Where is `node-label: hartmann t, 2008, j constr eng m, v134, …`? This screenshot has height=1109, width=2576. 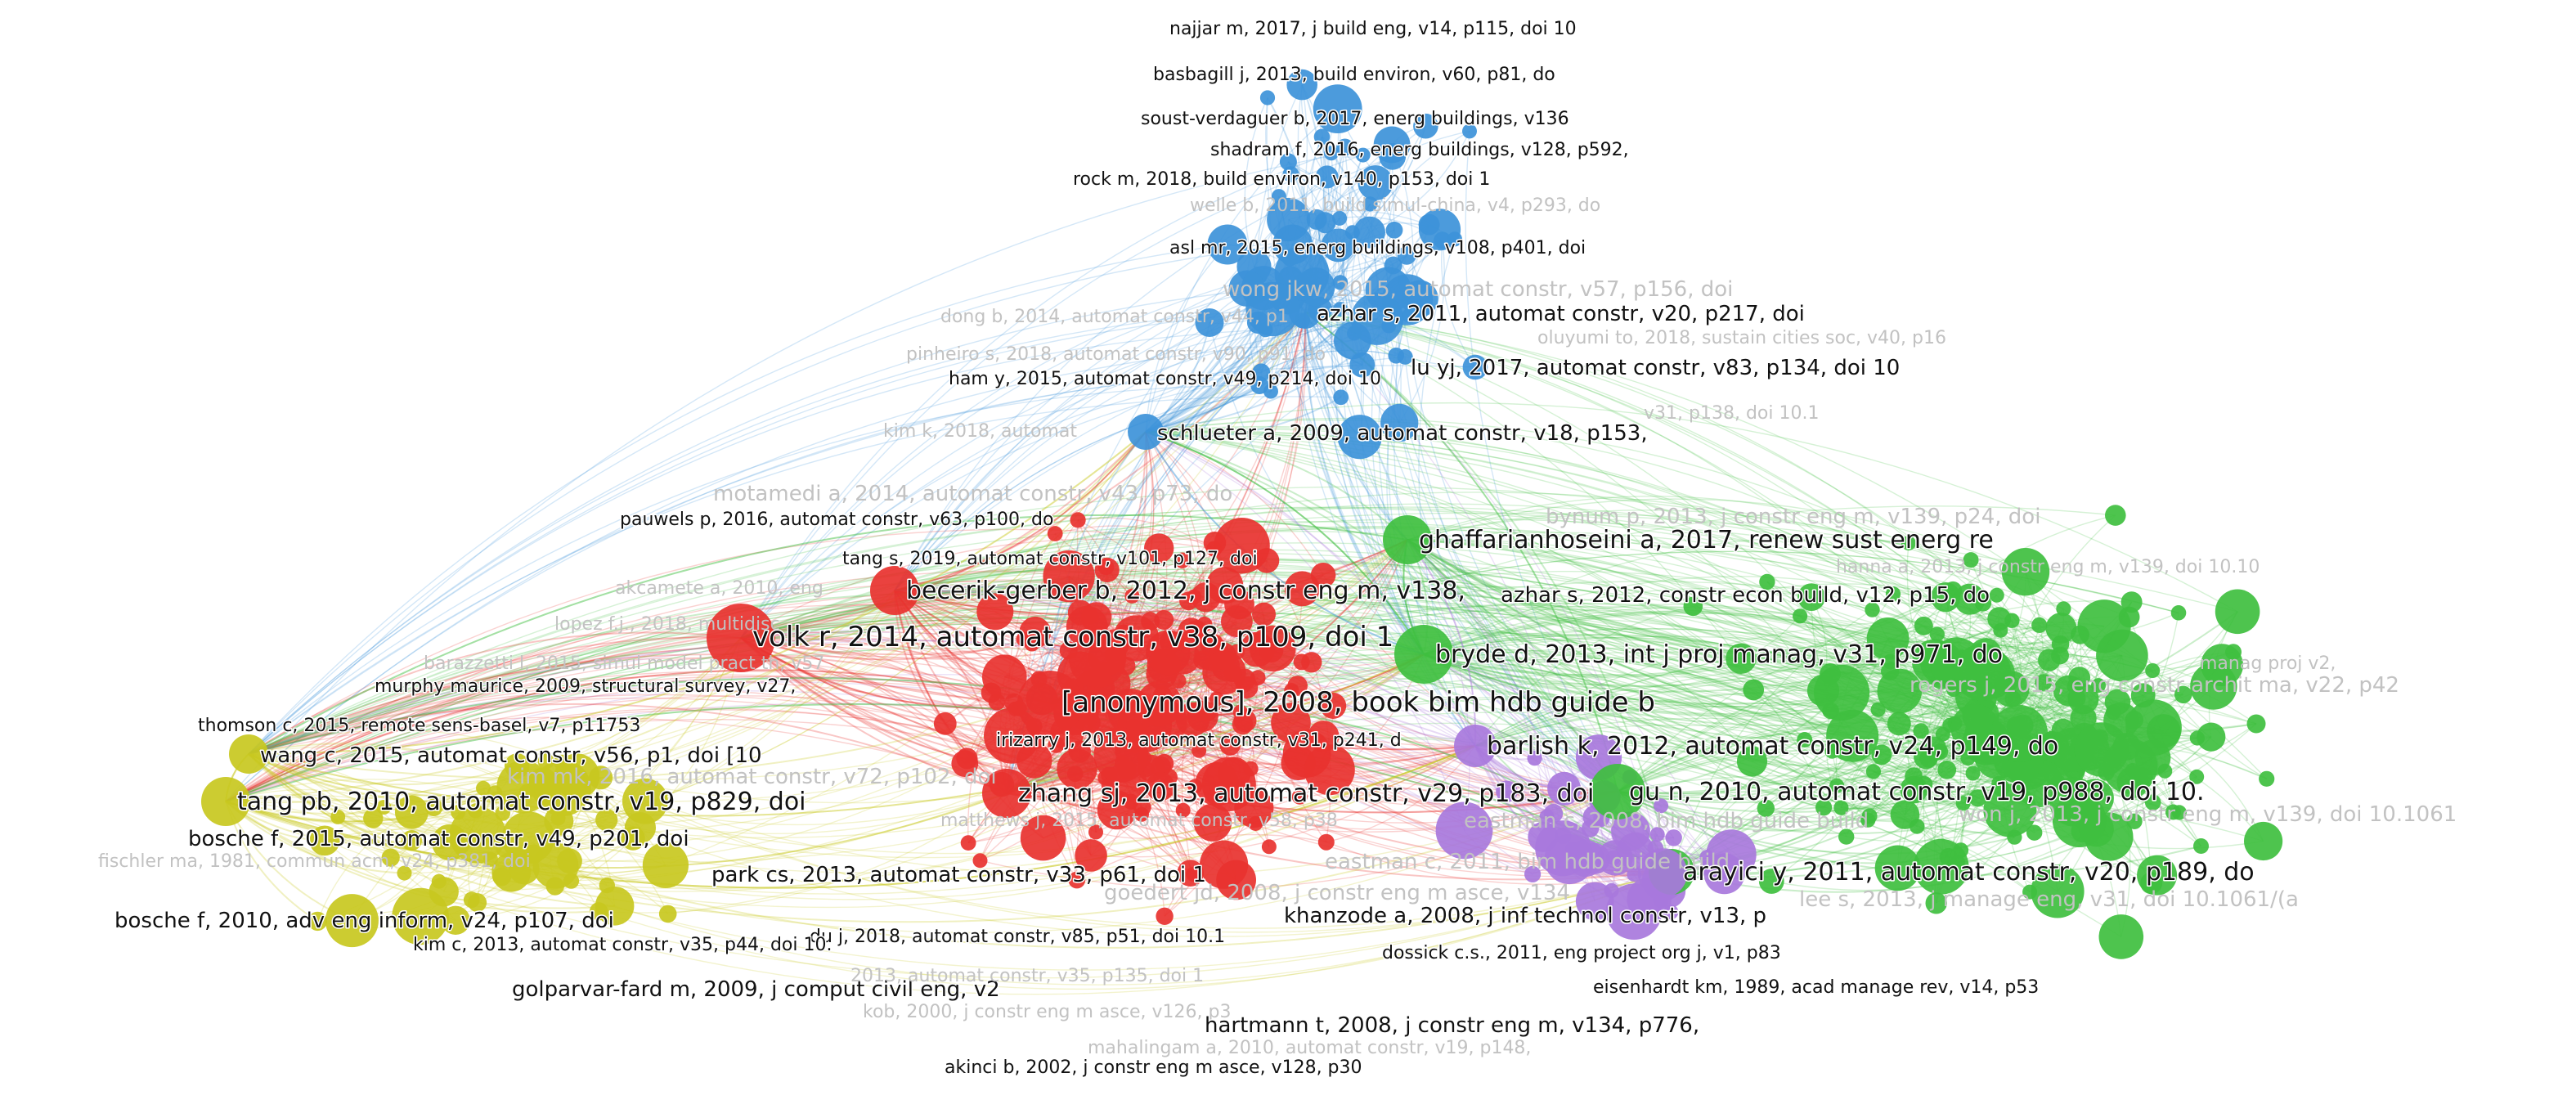 node-label: hartmann t, 2008, j constr eng m, v134, … is located at coordinates (1452, 1025).